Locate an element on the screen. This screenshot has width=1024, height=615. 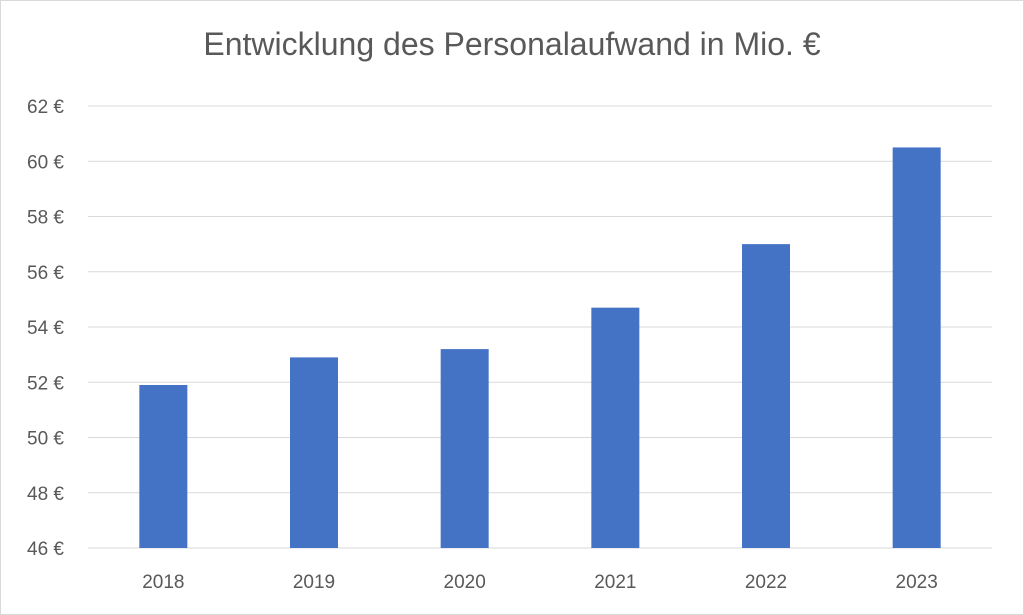
x-axis-tick-labels: 2018 2019 2020 2021 2022 2023 is located at coordinates (540, 582).